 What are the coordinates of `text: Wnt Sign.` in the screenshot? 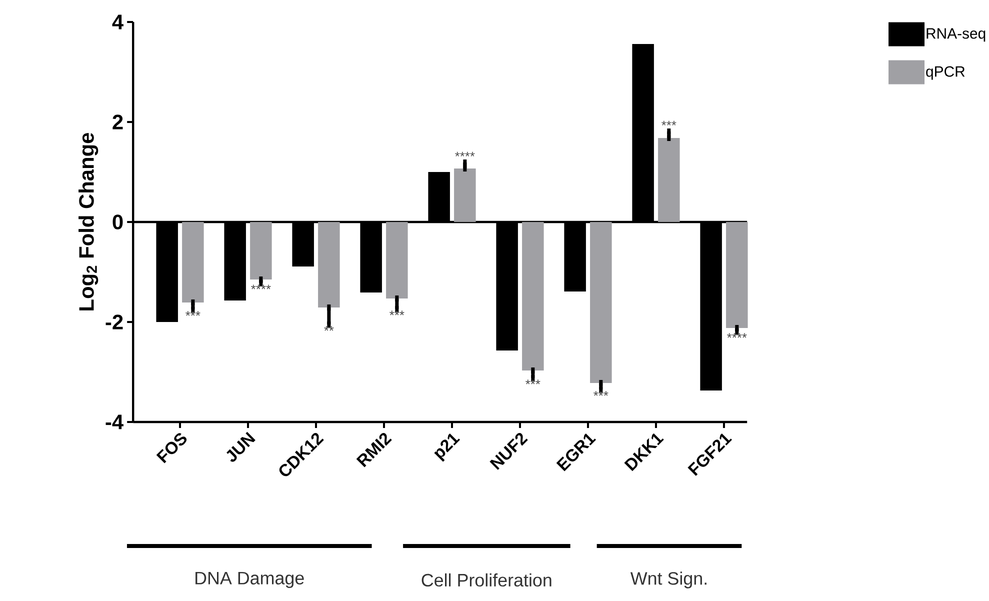 It's located at (668, 580).